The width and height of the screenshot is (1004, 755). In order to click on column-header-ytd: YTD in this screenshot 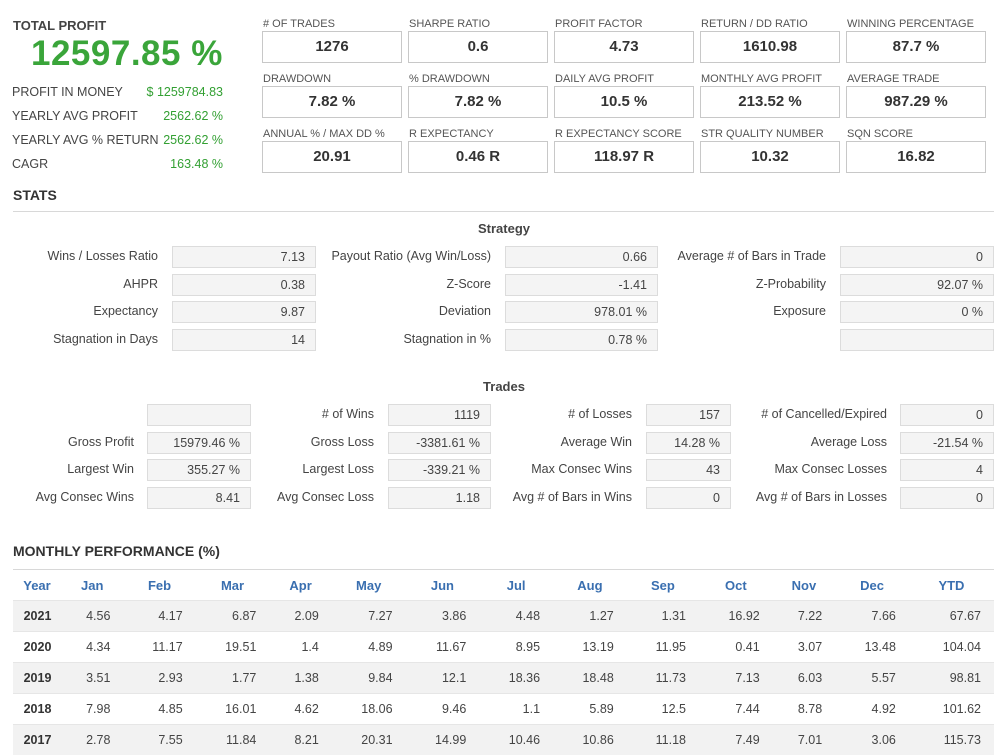, I will do `click(951, 585)`.